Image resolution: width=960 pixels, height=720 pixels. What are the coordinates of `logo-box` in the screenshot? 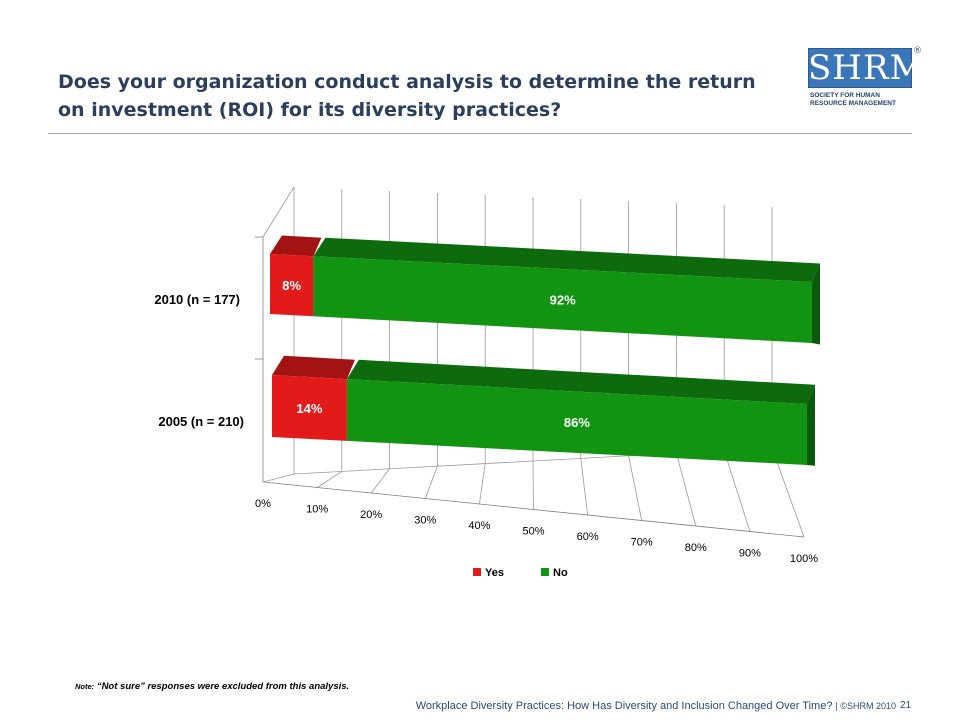 It's located at (860, 68).